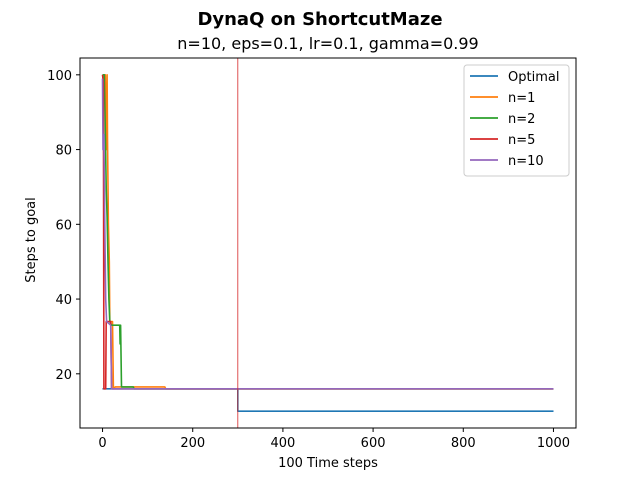 This screenshot has width=640, height=480. What do you see at coordinates (373, 443) in the screenshot?
I see `x-tick-label: 600` at bounding box center [373, 443].